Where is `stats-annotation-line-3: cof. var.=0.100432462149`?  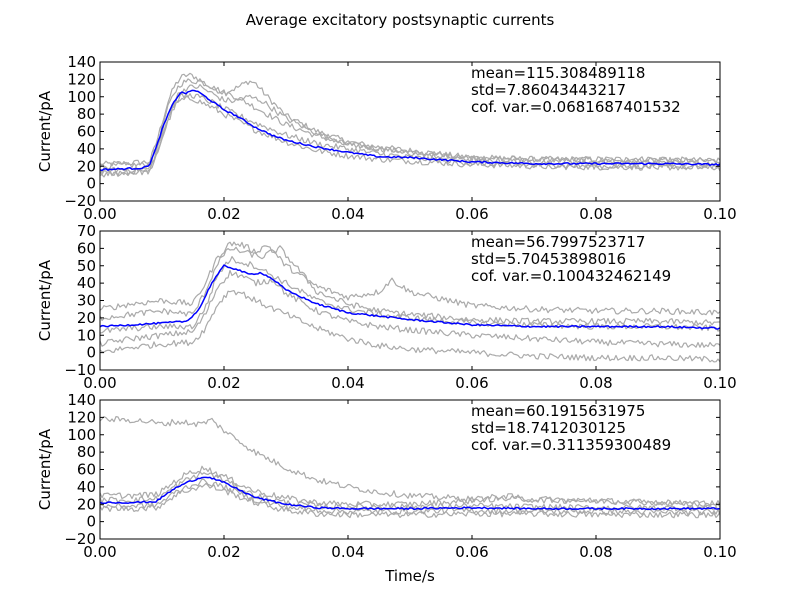
stats-annotation-line-3: cof. var.=0.100432462149 is located at coordinates (571, 276).